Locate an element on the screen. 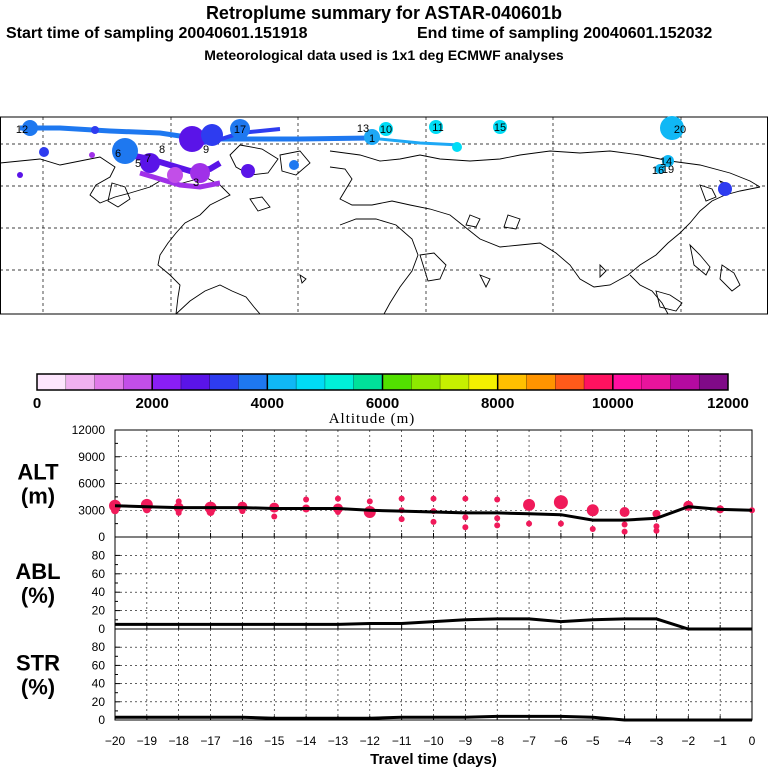 This screenshot has height=768, width=768. sampling-start-time: Start time of sampling 20040601.151918 is located at coordinates (157, 33).